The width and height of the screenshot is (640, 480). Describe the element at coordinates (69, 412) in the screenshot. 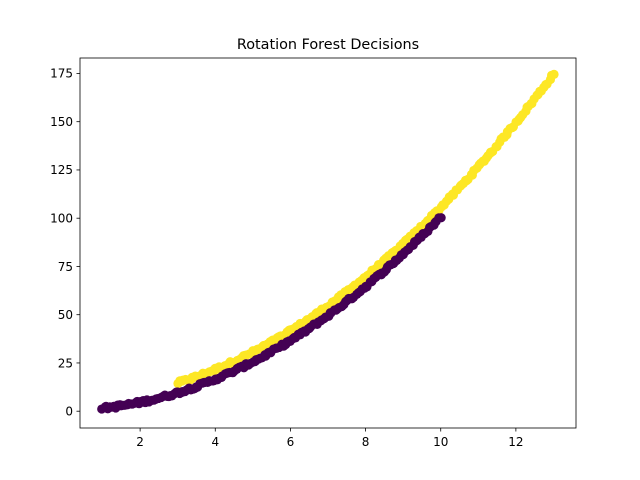

I see `y-tick-label: 0` at that location.